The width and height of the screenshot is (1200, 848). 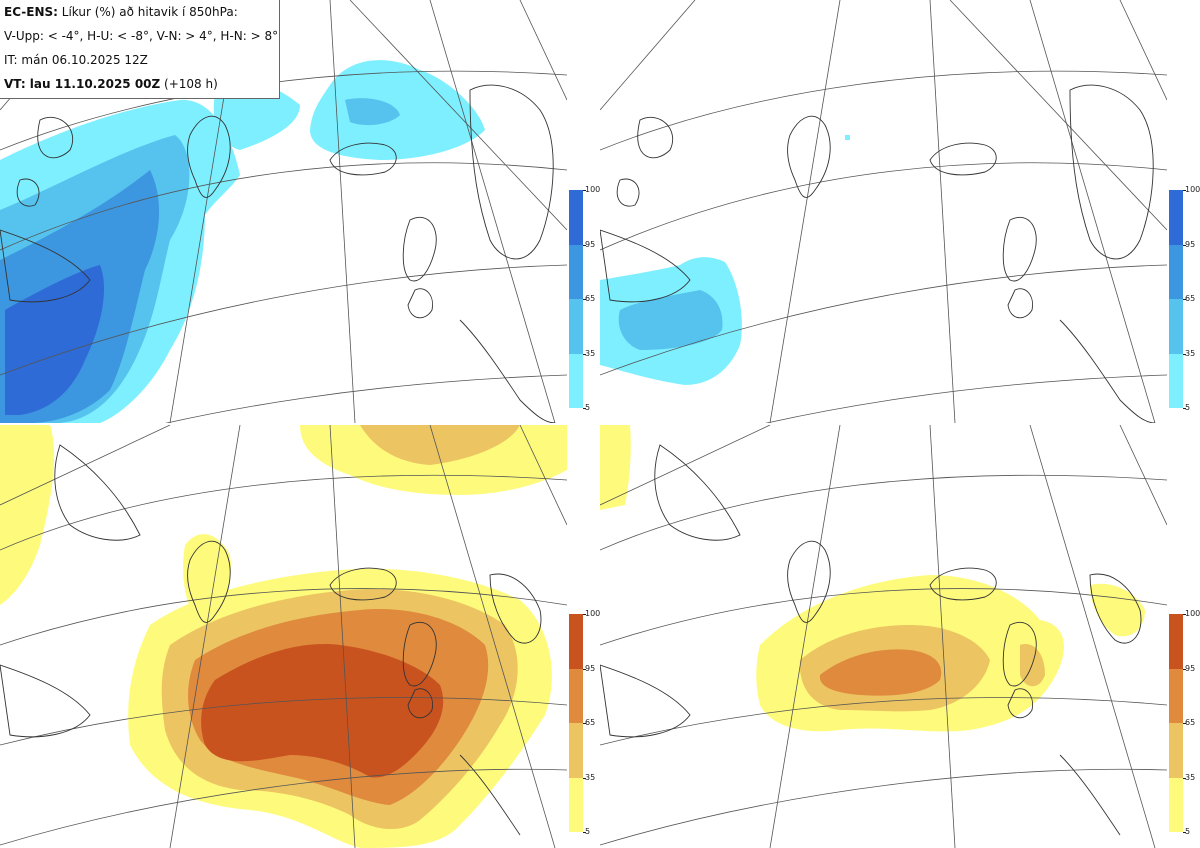 I want to click on init-time: IT: mán 06.10.2025 12Z, so click(x=76, y=60).